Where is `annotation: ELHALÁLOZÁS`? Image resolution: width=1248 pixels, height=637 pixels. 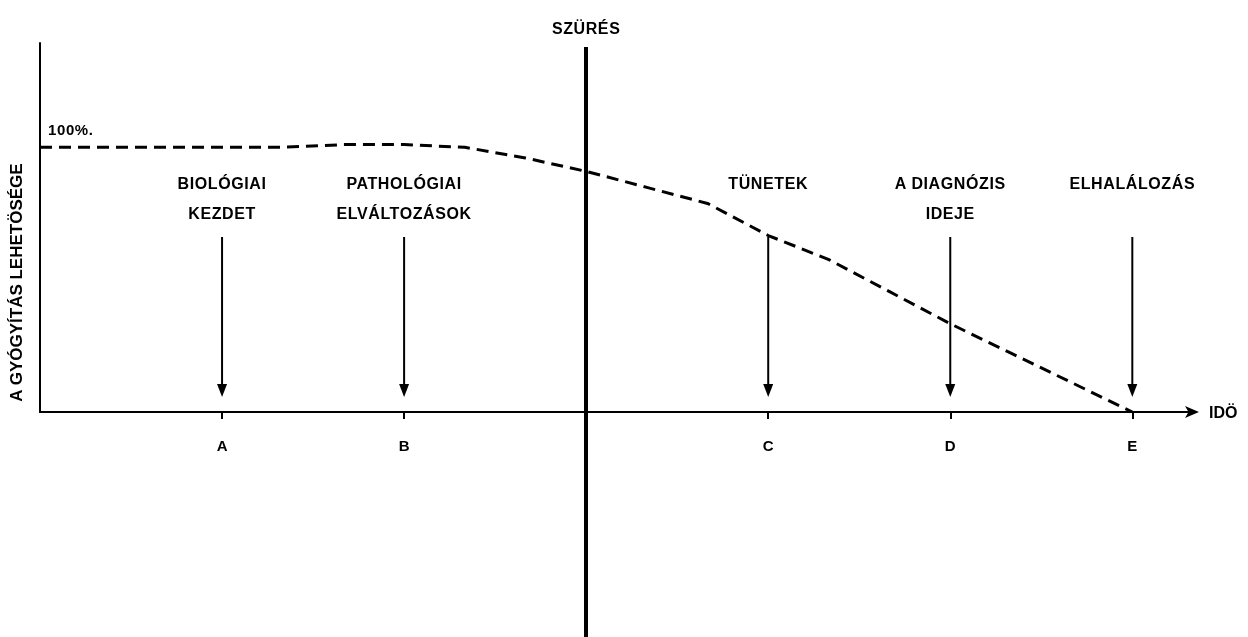 annotation: ELHALÁLOZÁS is located at coordinates (1132, 183).